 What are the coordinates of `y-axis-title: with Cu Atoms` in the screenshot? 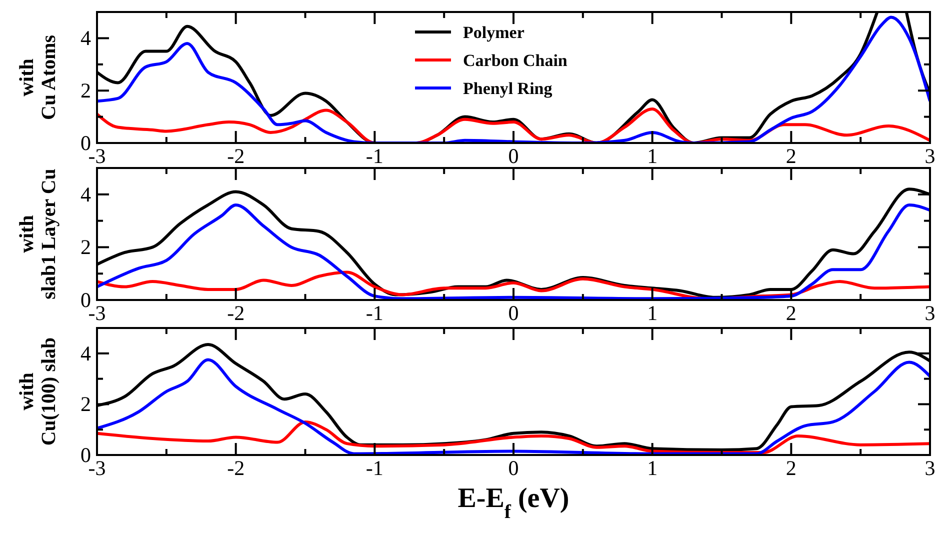 It's located at (38, 77).